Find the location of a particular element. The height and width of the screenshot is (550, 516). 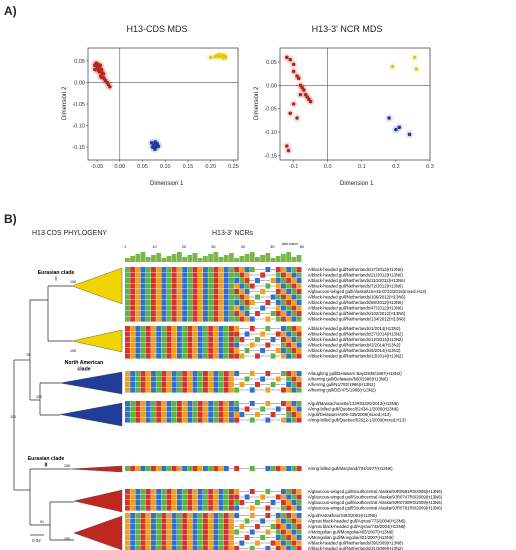

left-mds-ytick-label: -0.05 is located at coordinates (78, 105).